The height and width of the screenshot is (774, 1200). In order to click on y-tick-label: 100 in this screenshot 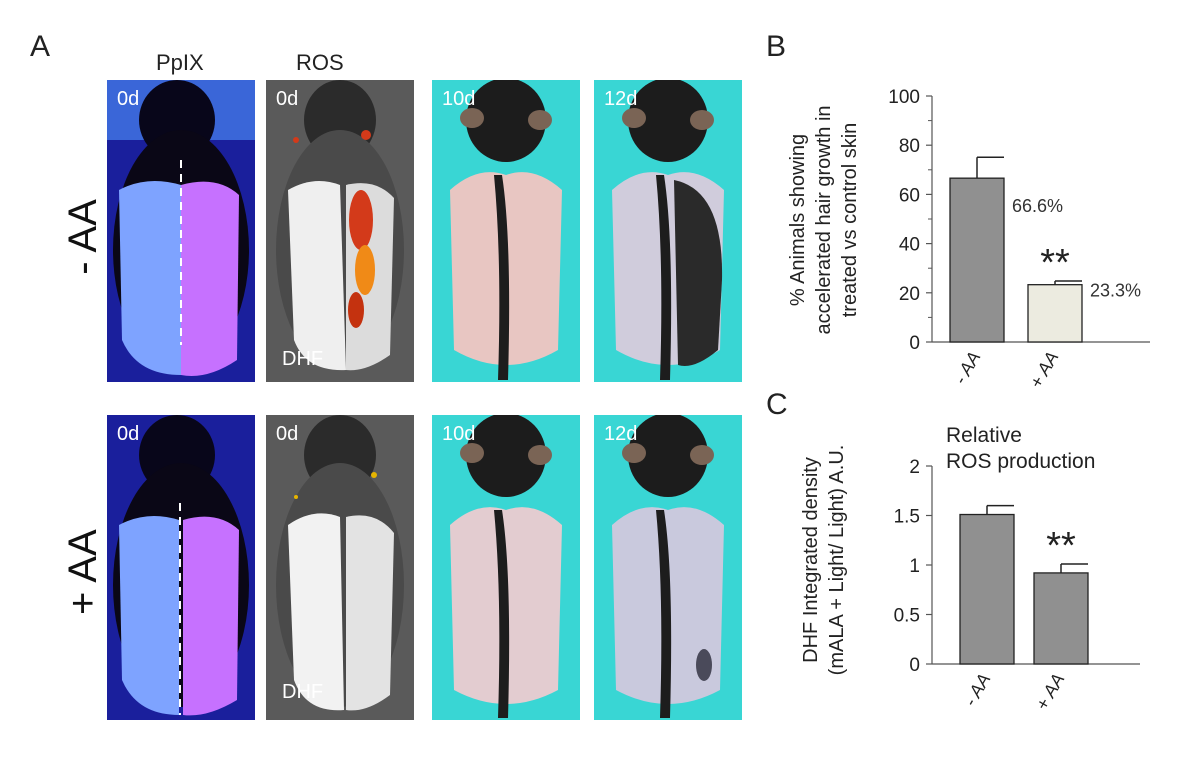, I will do `click(904, 97)`.